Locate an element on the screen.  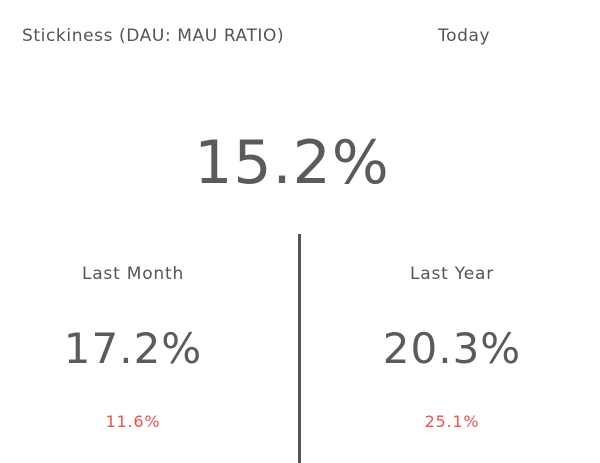
comparison-change: 25.1% is located at coordinates (452, 421).